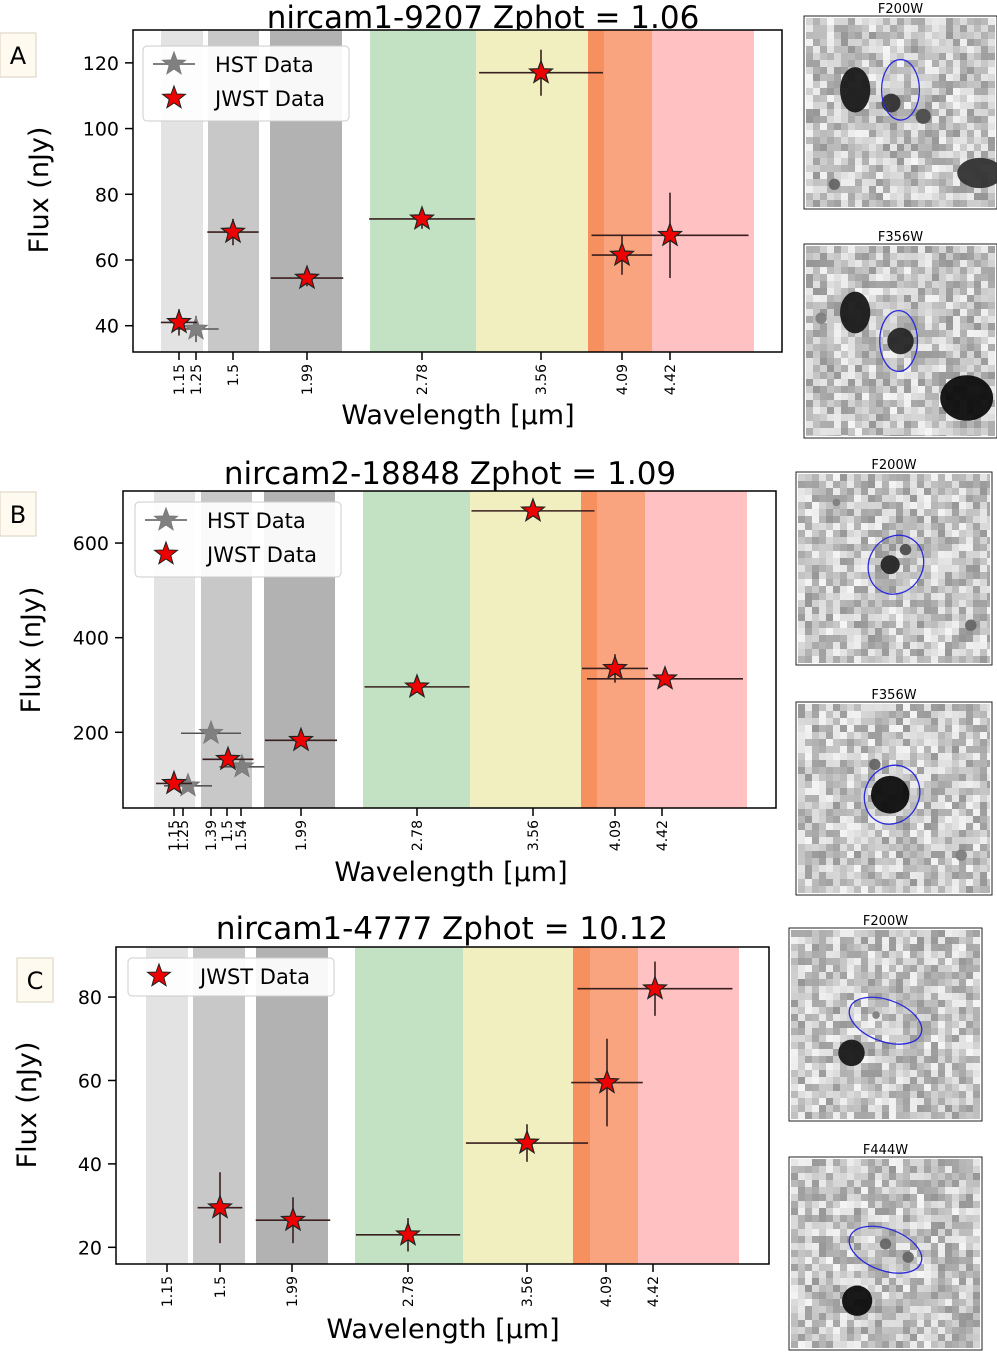  I want to click on y-tick-label: 20, so click(90, 1248).